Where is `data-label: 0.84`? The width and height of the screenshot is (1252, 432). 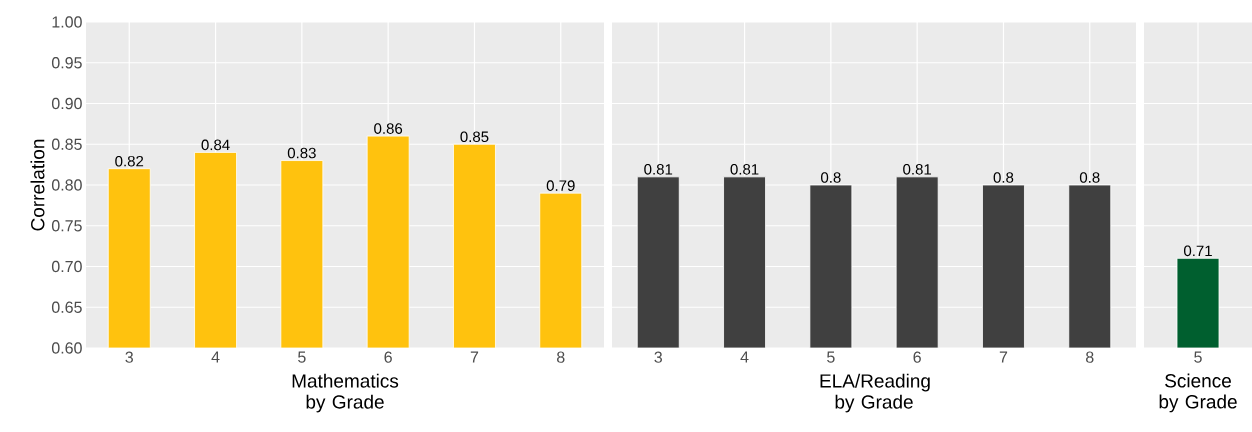
data-label: 0.84 is located at coordinates (215, 145).